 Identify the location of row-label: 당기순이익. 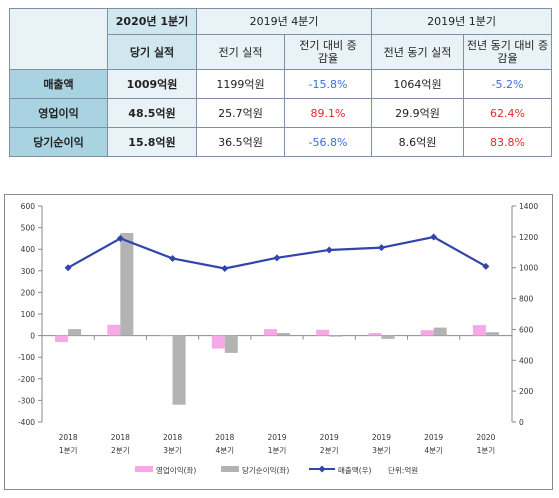
(58, 142).